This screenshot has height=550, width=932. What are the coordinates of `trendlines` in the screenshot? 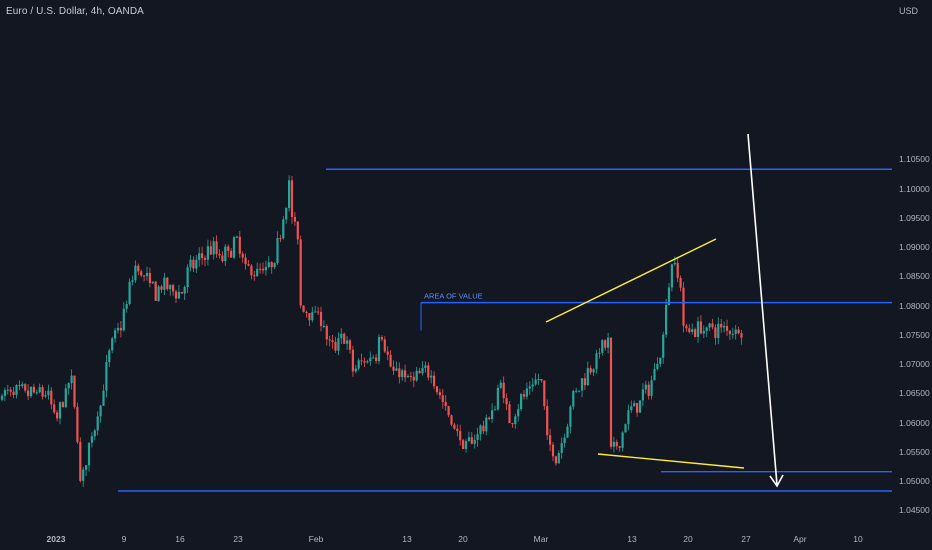 It's located at (645, 353).